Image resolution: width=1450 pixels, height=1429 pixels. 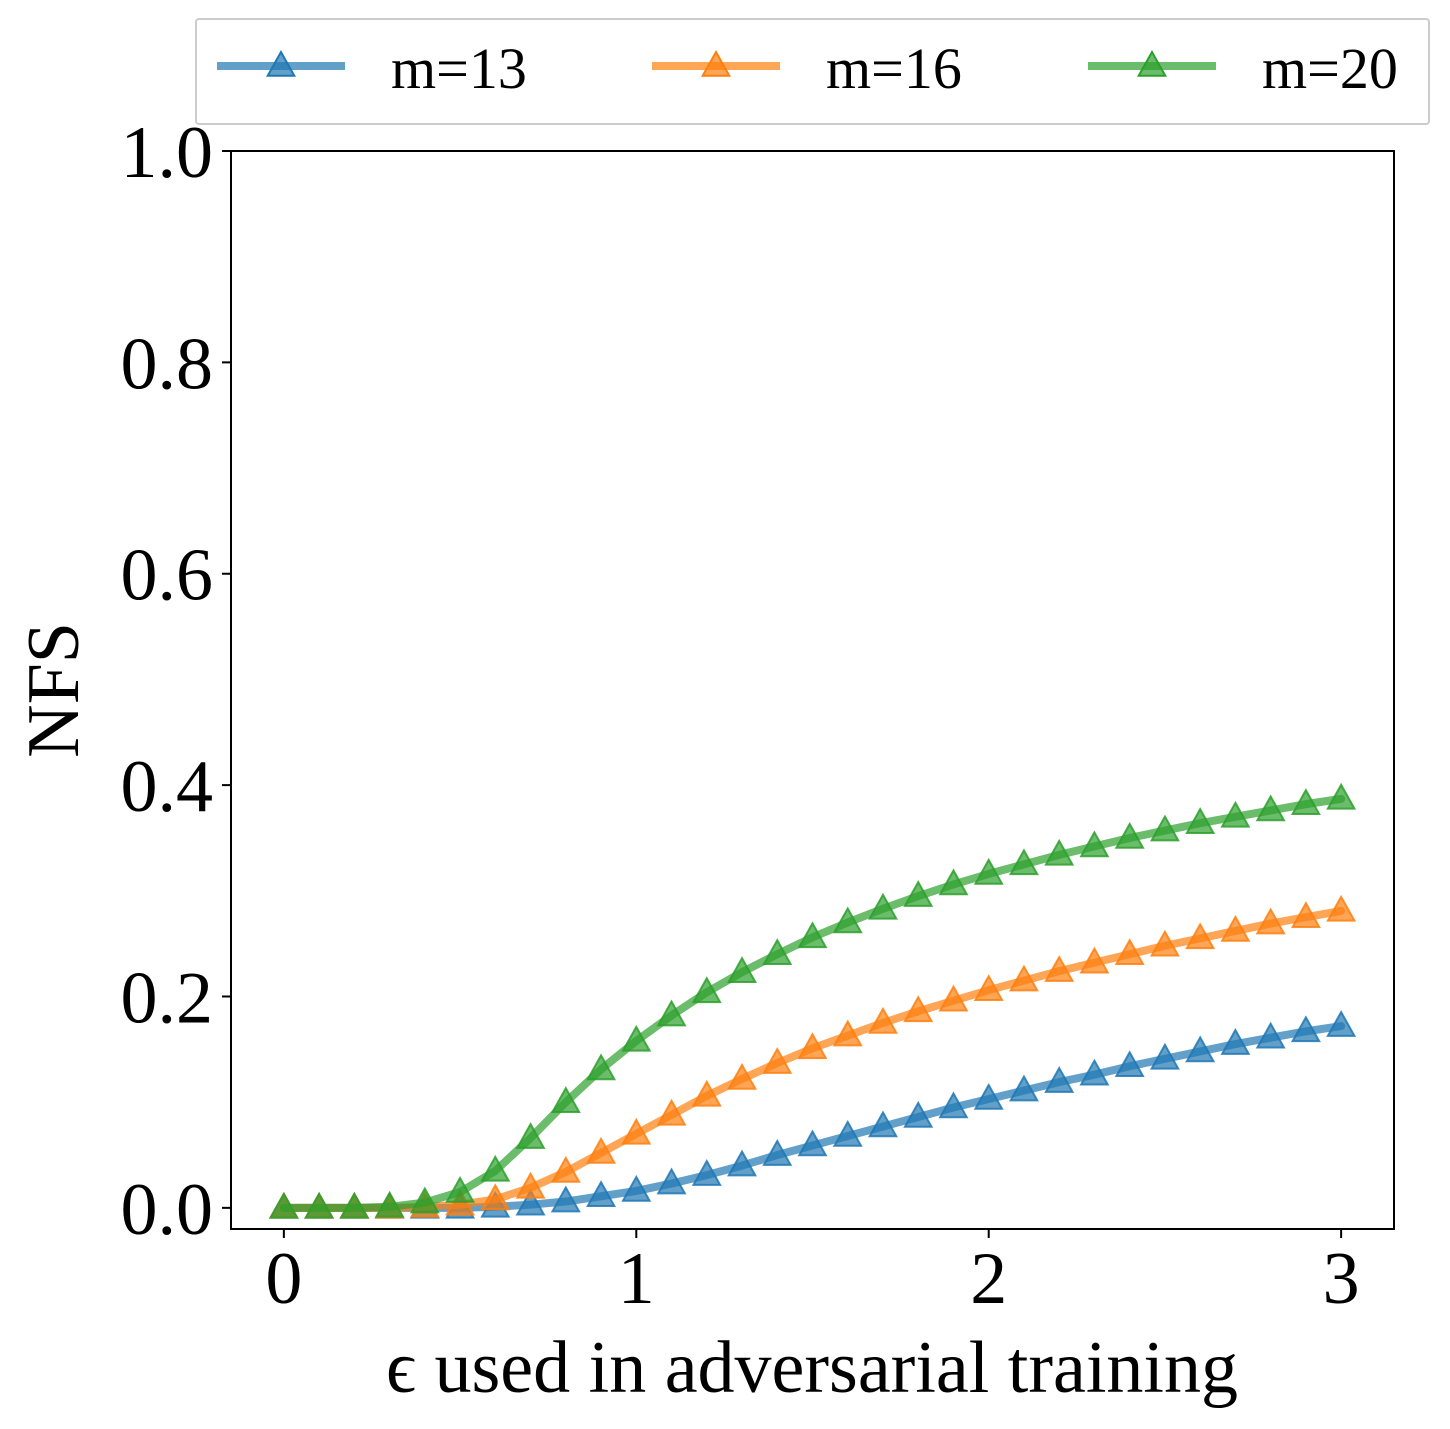 What do you see at coordinates (167, 787) in the screenshot?
I see `y-tick-label: 0.4` at bounding box center [167, 787].